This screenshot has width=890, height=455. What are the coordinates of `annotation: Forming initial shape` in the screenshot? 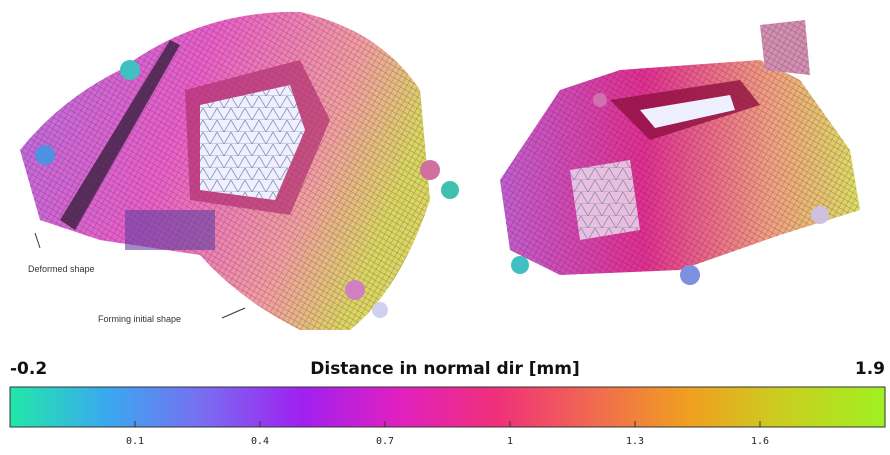 It's located at (139, 319).